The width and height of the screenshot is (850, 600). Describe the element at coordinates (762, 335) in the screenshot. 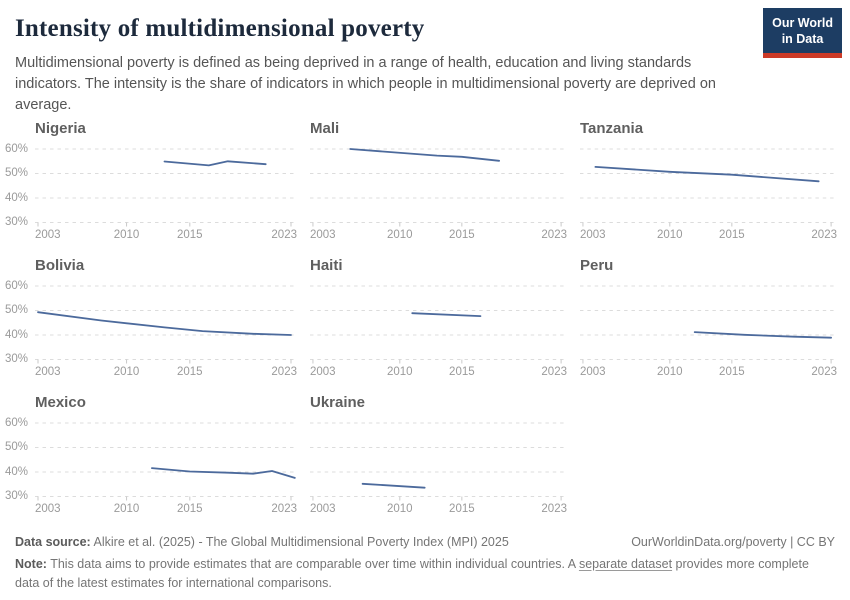

I see `series-line-peru` at that location.